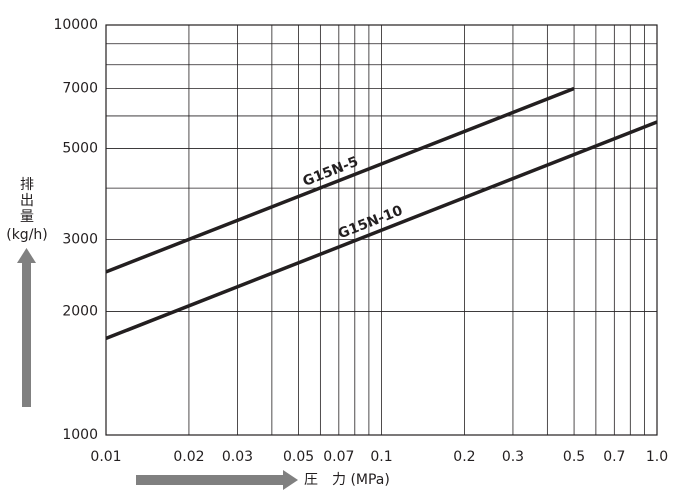 This screenshot has height=493, width=700. What do you see at coordinates (80, 312) in the screenshot?
I see `y-tick-label: 2000` at bounding box center [80, 312].